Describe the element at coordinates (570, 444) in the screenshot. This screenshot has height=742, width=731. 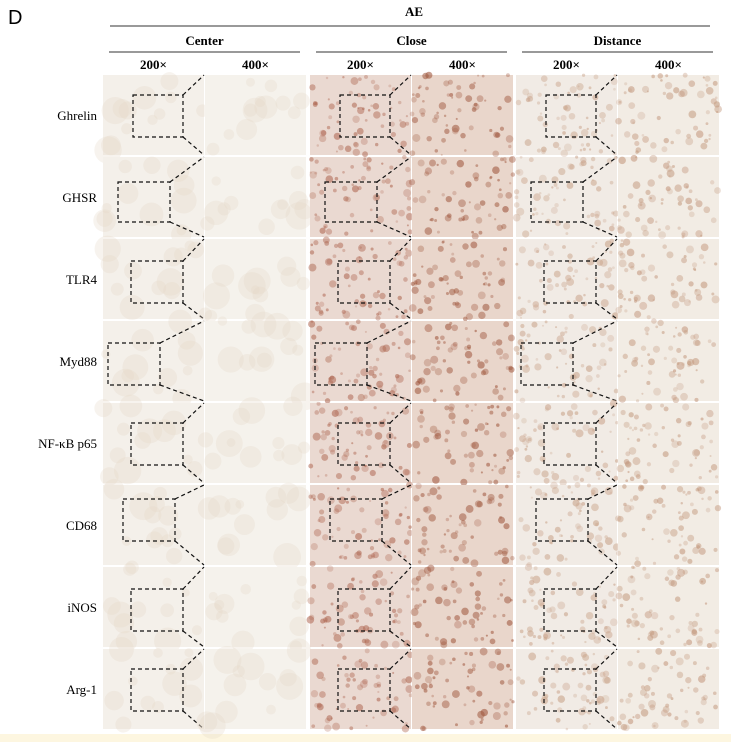
I see `zoom-box` at that location.